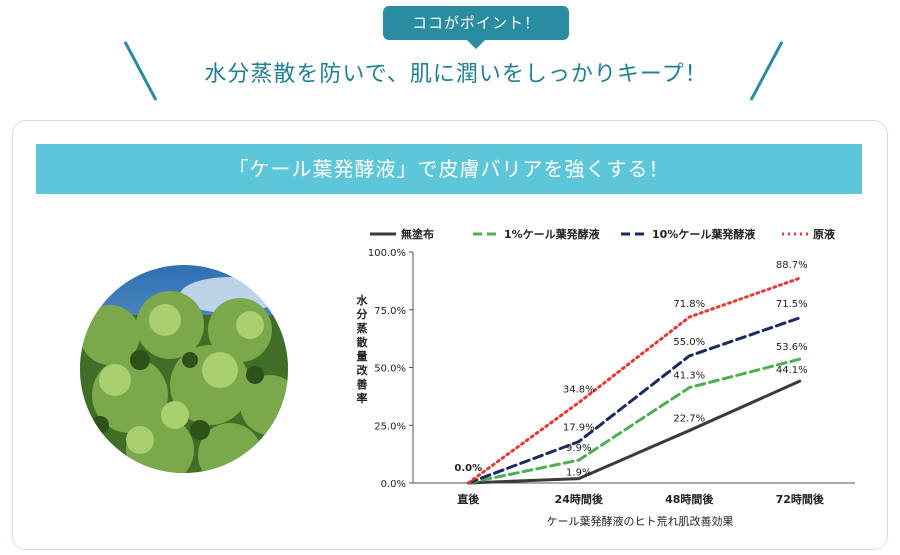  What do you see at coordinates (792, 370) in the screenshot?
I see `data-label: 44.1%` at bounding box center [792, 370].